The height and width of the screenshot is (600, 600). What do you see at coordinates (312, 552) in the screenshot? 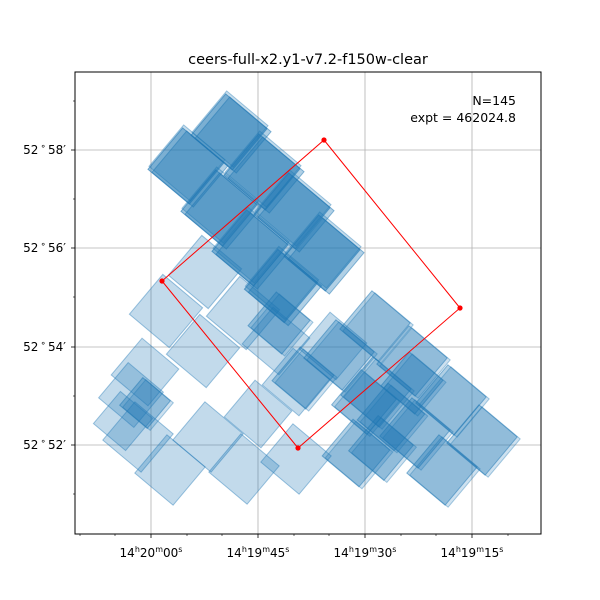
I see `x-axis-tick-labels: 14h20m00s 14h19m45s 14h19m30s 14h19m15s` at bounding box center [312, 552].